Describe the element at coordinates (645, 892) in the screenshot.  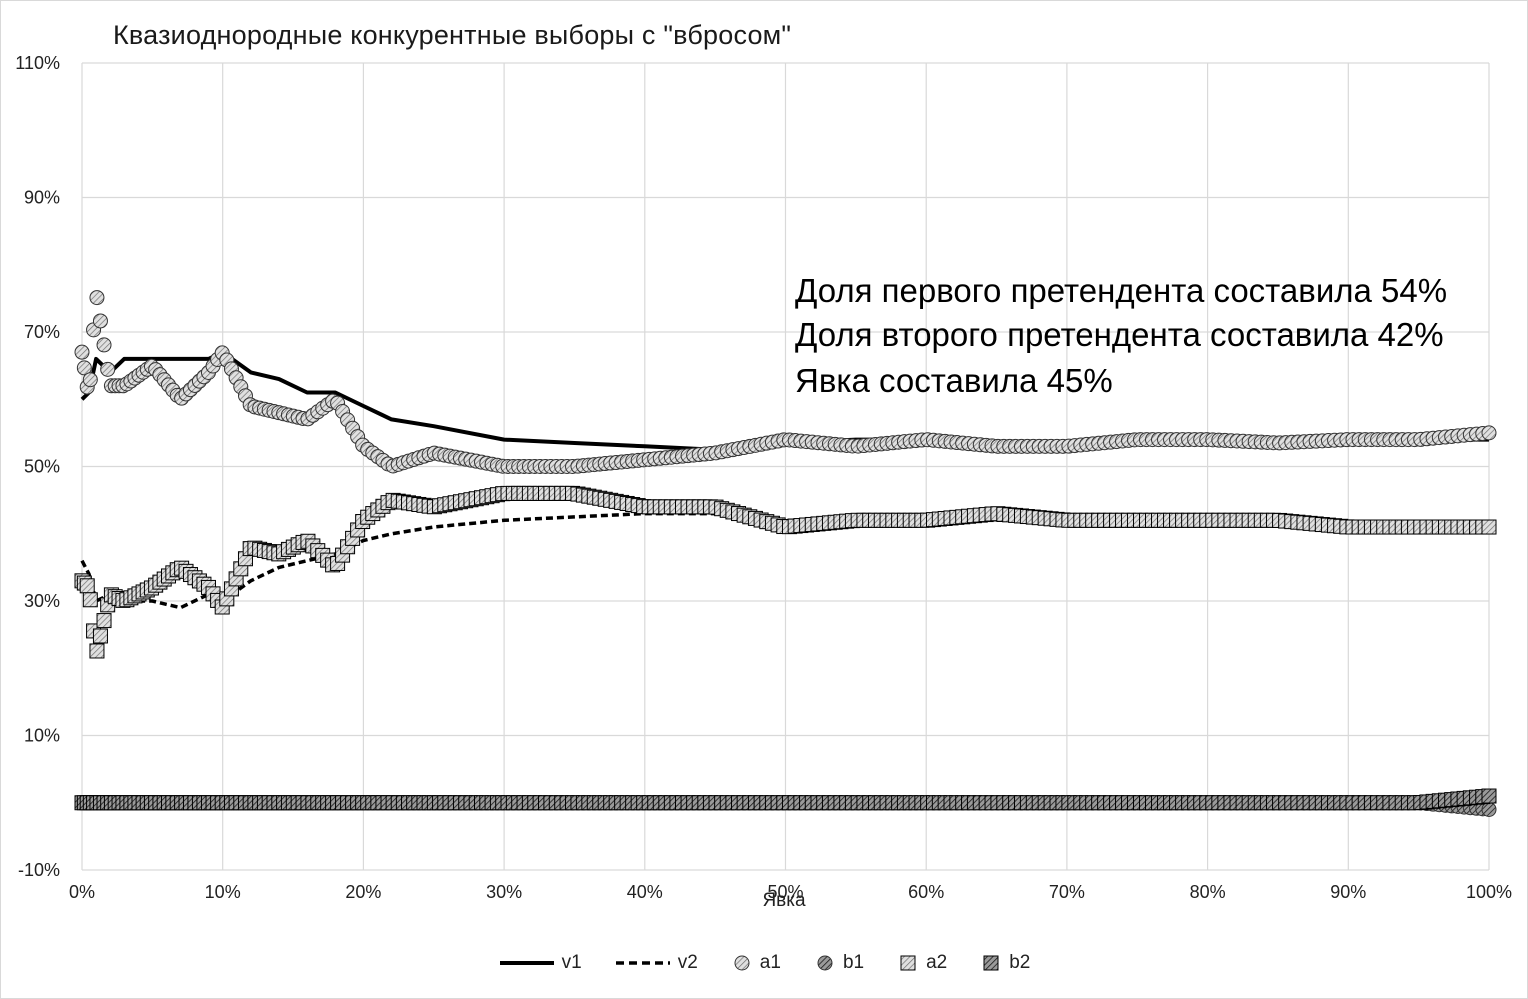
I see `x-tick-label: 40%` at that location.